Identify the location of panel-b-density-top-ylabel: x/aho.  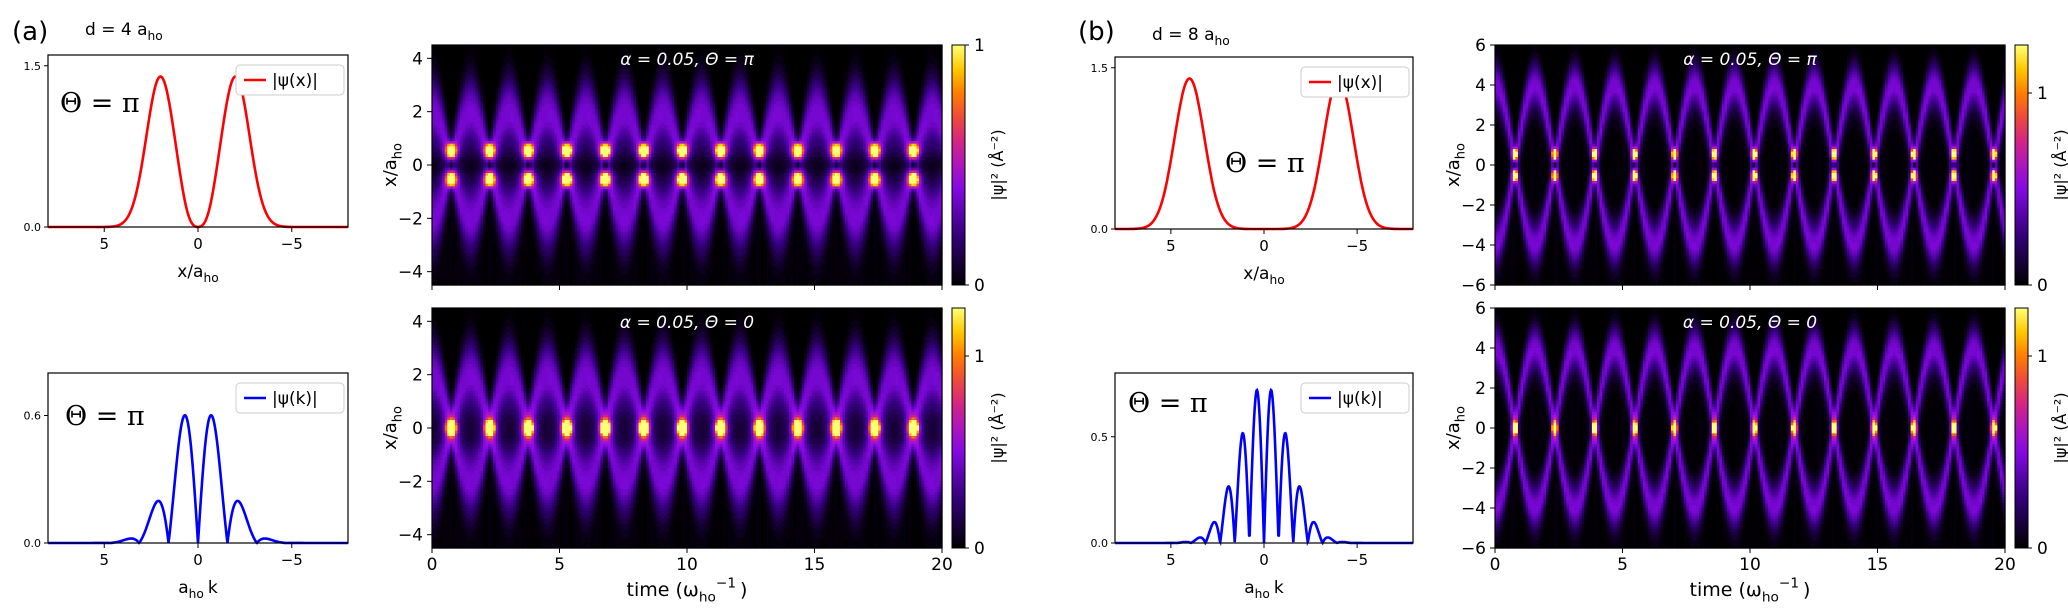
(1455, 165).